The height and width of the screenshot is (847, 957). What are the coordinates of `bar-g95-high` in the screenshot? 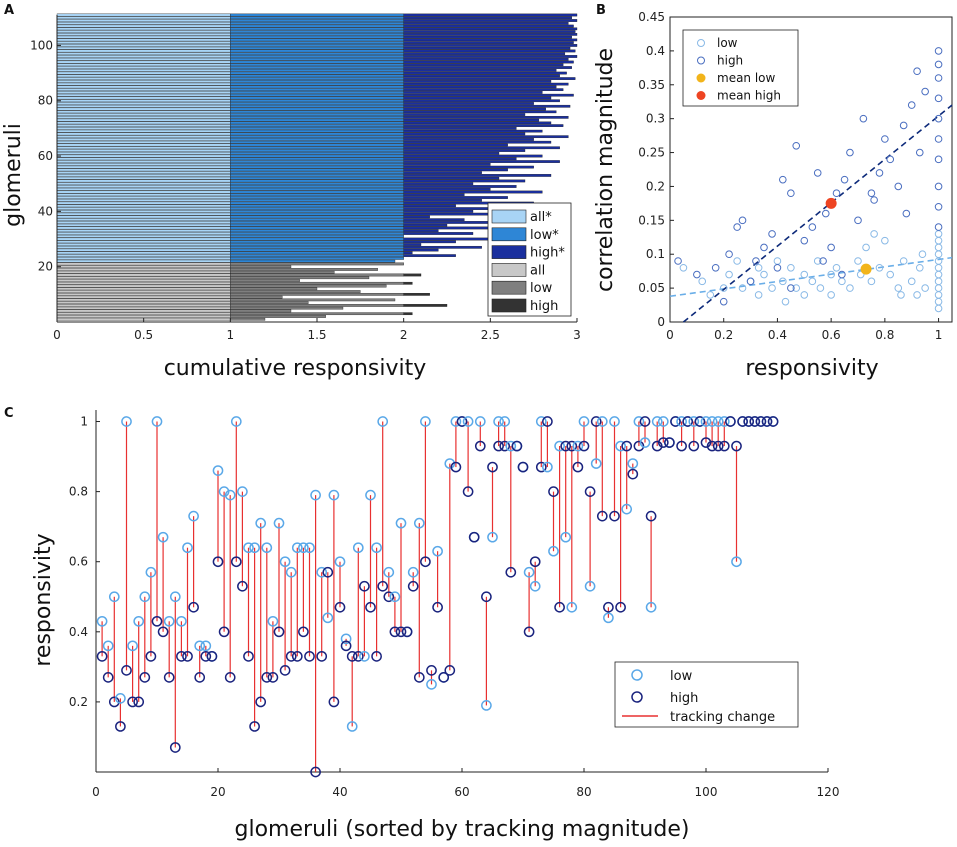 It's located at (486, 59).